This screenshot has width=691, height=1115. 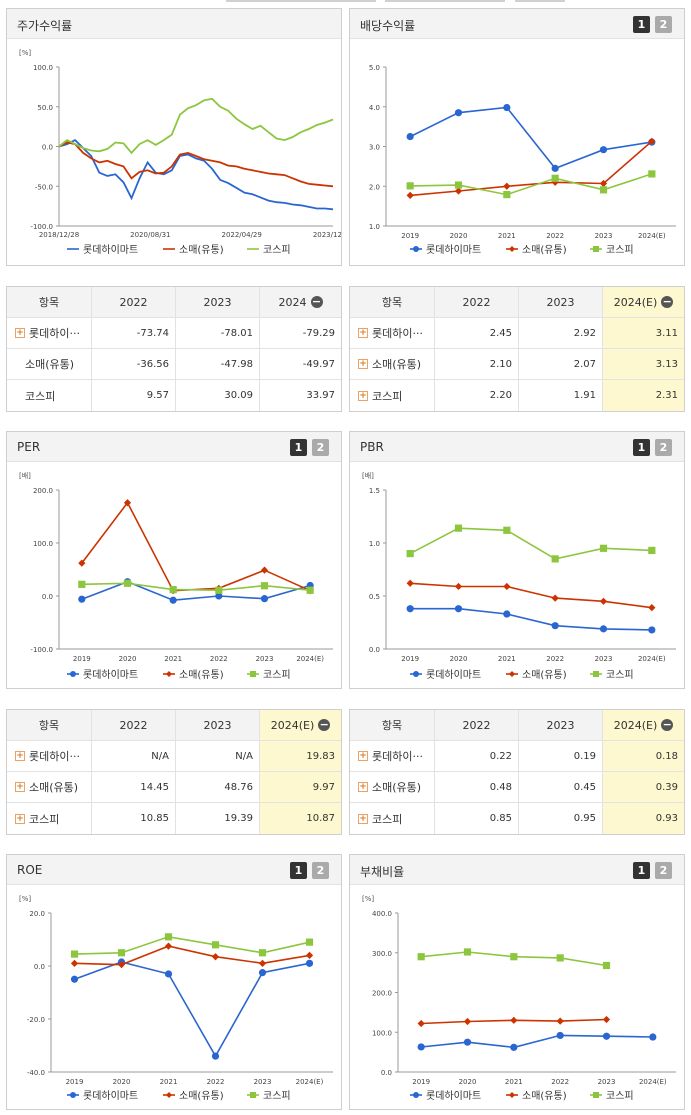 What do you see at coordinates (37, 914) in the screenshot?
I see `y-tick-label: 20.0` at bounding box center [37, 914].